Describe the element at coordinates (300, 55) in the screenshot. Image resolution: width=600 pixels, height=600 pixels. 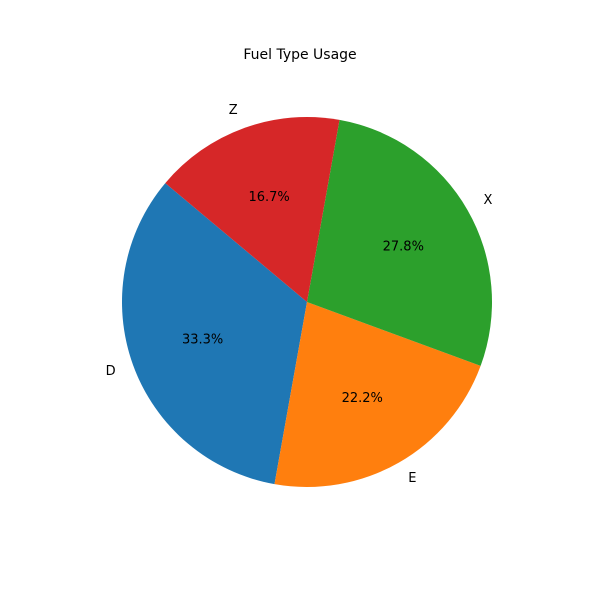
I see `chart-title: Fuel Type Usage` at that location.